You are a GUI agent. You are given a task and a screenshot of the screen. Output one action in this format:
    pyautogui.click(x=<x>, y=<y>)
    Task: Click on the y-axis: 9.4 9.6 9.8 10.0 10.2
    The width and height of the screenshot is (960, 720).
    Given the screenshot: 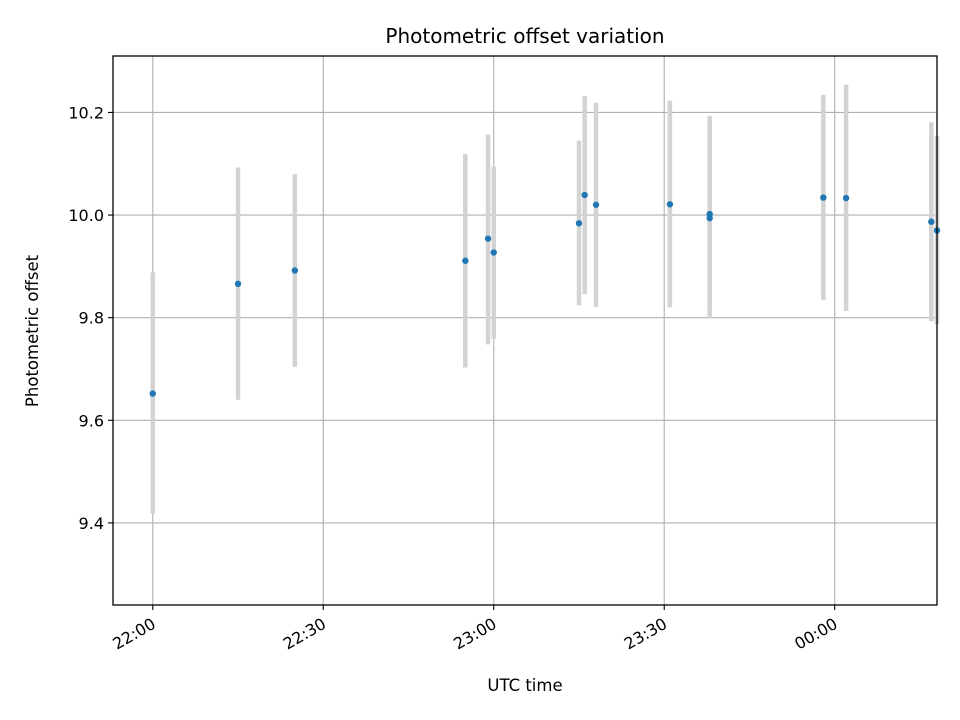 What is the action you would take?
    pyautogui.click(x=90, y=318)
    